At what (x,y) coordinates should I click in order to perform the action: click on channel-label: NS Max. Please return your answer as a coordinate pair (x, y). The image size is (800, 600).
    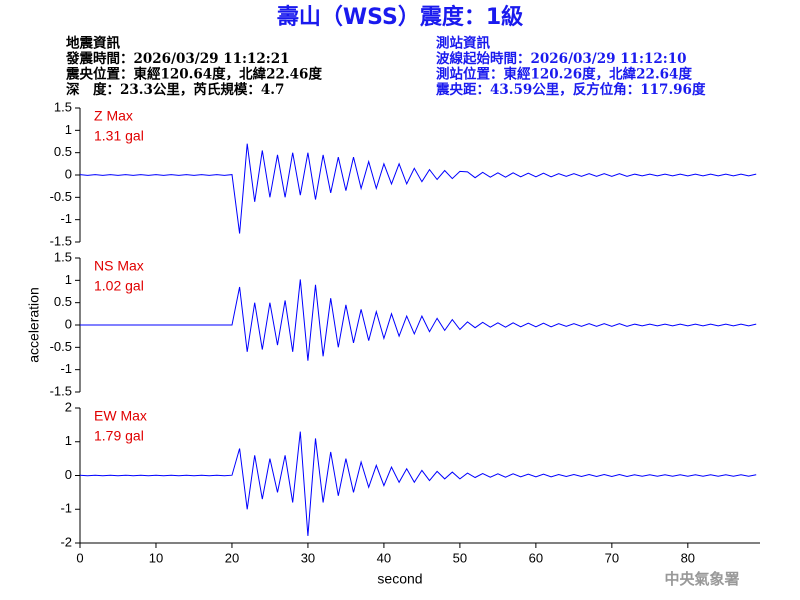
    Looking at the image, I should click on (119, 266).